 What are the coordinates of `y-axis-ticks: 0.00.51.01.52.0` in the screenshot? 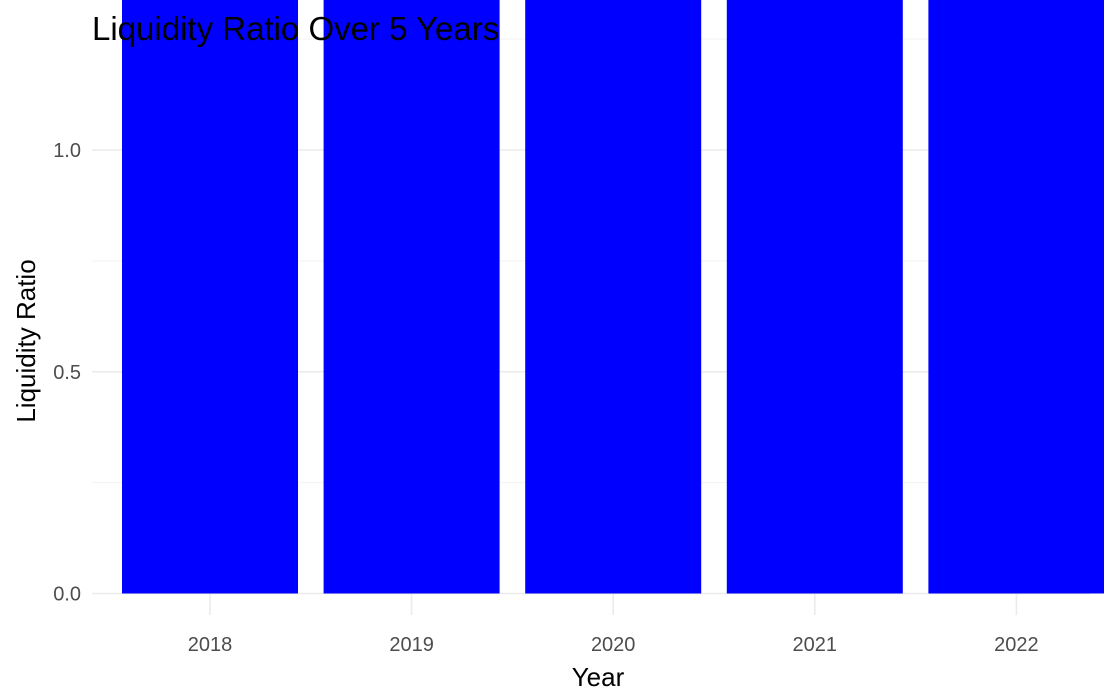 It's located at (67, 373).